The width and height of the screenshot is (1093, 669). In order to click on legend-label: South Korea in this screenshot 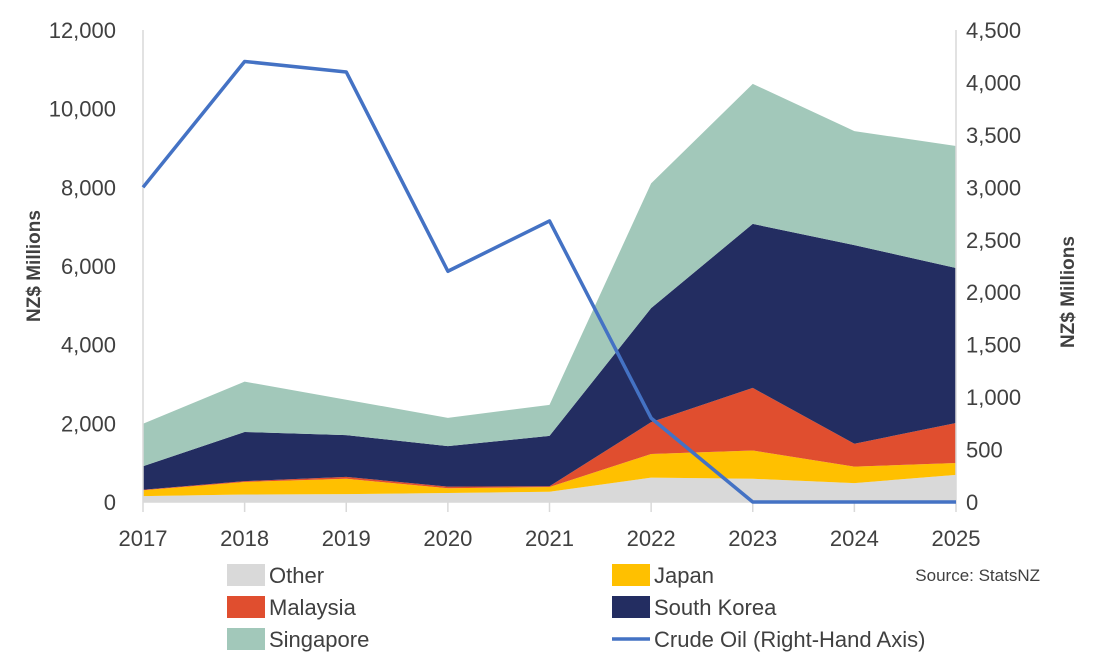, I will do `click(715, 607)`.